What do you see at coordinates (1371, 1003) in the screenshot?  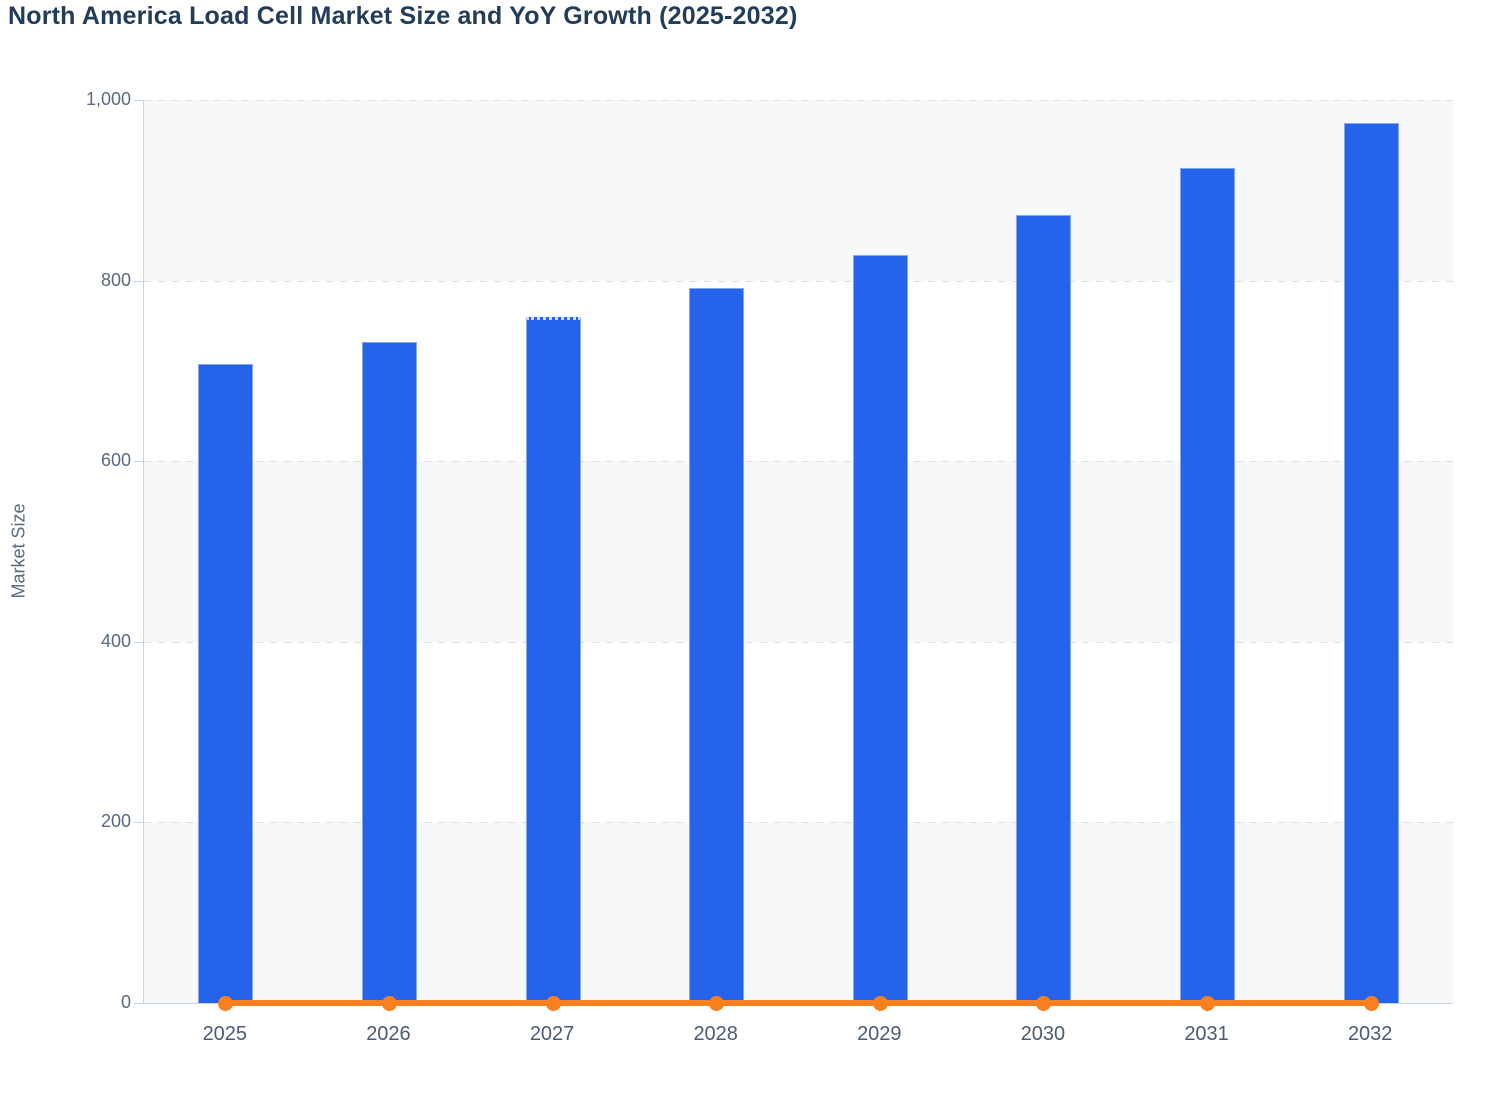 I see `yoy-marker-2032` at bounding box center [1371, 1003].